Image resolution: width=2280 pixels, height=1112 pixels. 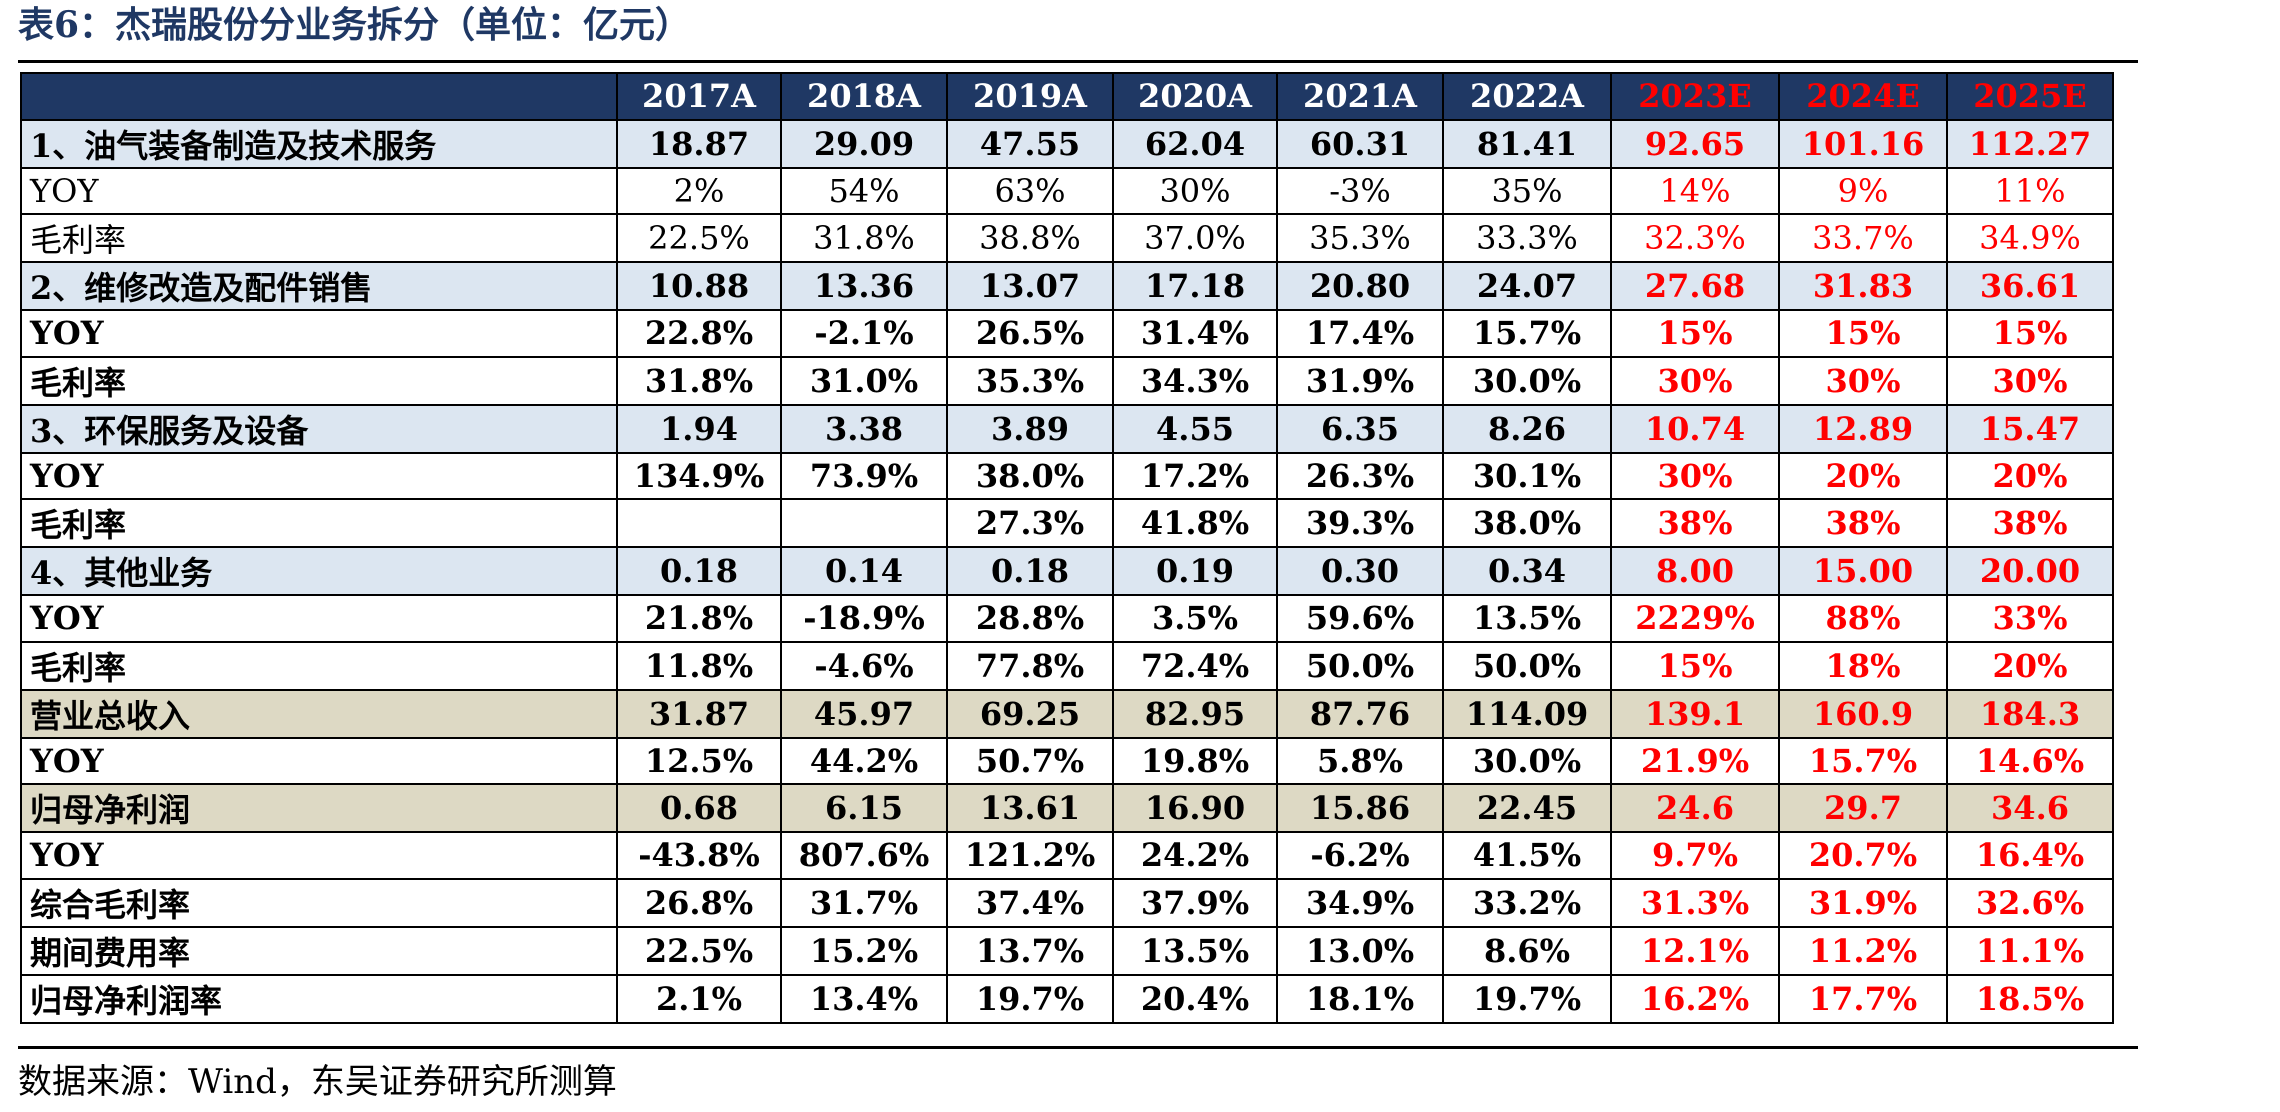 I want to click on value-cell: 45.97, so click(x=864, y=713).